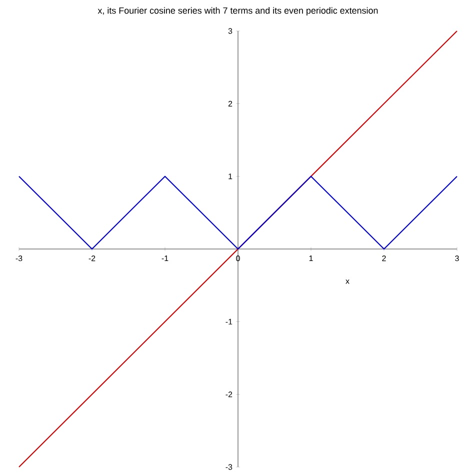  I want to click on chart-title: x, its Fourier cosine series with 7 terms and its even periodic extension, so click(238, 11).